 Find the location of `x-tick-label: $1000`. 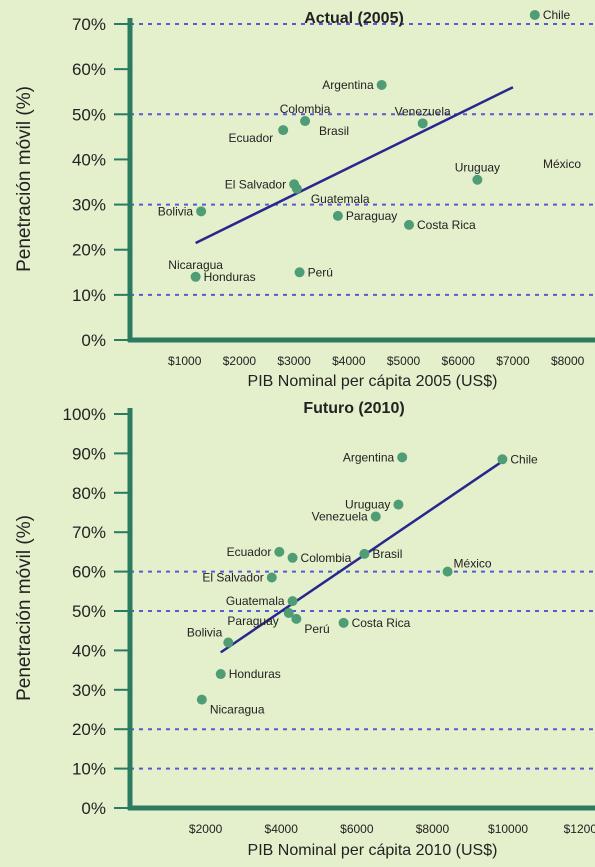

x-tick-label: $1000 is located at coordinates (185, 361).